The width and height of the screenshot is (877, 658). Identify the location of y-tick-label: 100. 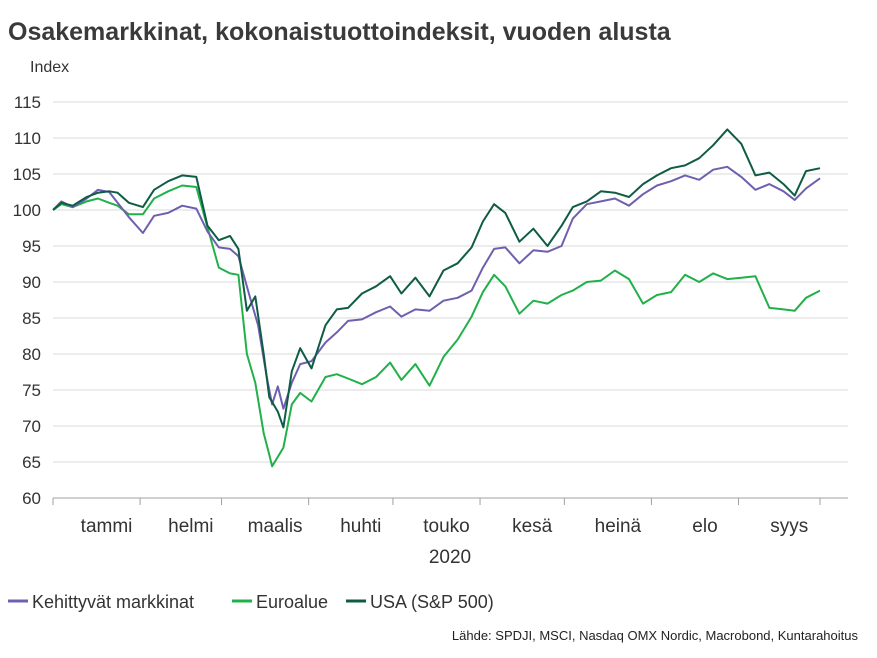
(27, 210).